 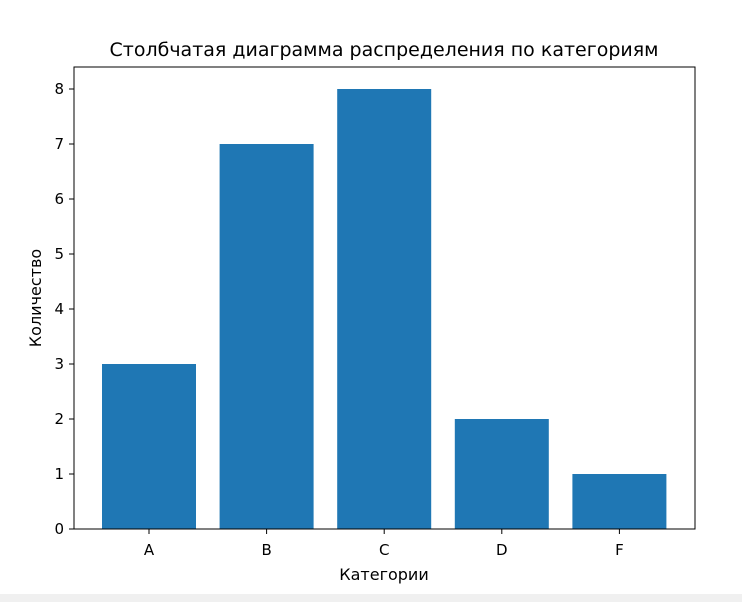 I want to click on x-tick-label: F, so click(x=619, y=550).